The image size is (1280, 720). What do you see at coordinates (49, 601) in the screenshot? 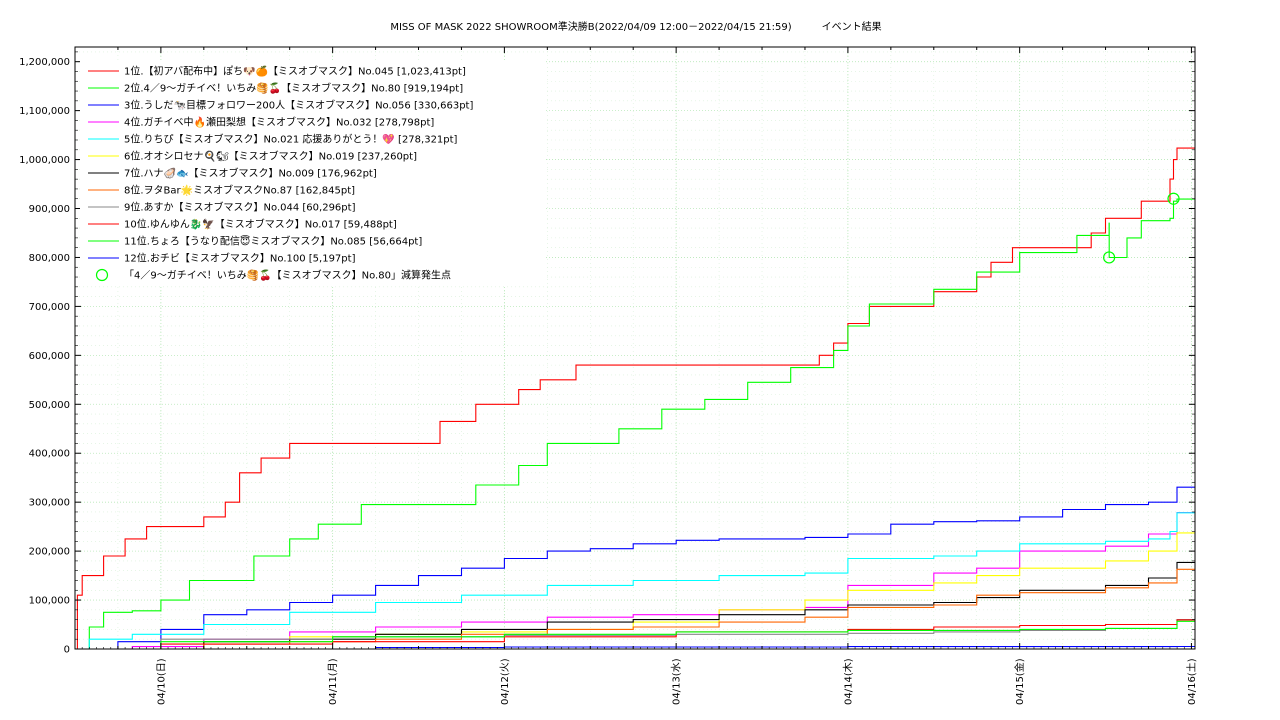
I see `y-tick-label: 100,000` at bounding box center [49, 601].